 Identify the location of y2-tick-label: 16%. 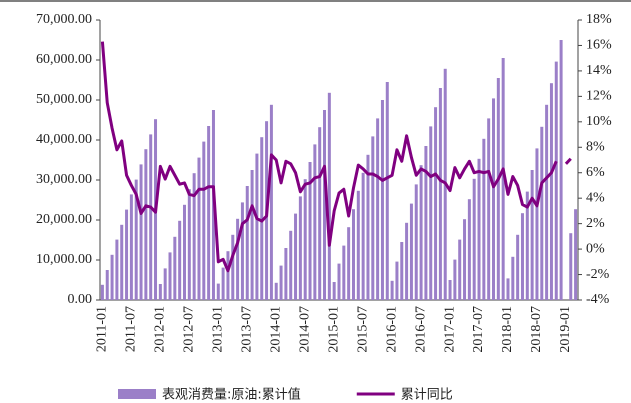
(599, 45).